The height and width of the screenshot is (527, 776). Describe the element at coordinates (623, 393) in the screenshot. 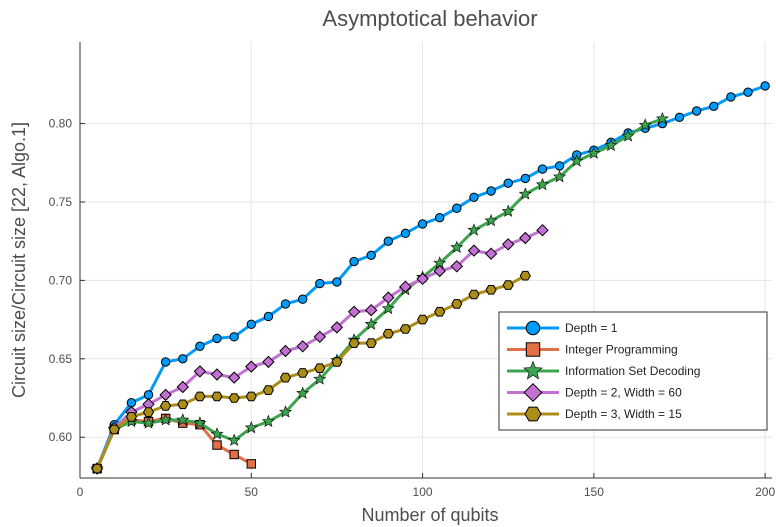

I see `legend-label: Depth = 2, Width = 60` at that location.